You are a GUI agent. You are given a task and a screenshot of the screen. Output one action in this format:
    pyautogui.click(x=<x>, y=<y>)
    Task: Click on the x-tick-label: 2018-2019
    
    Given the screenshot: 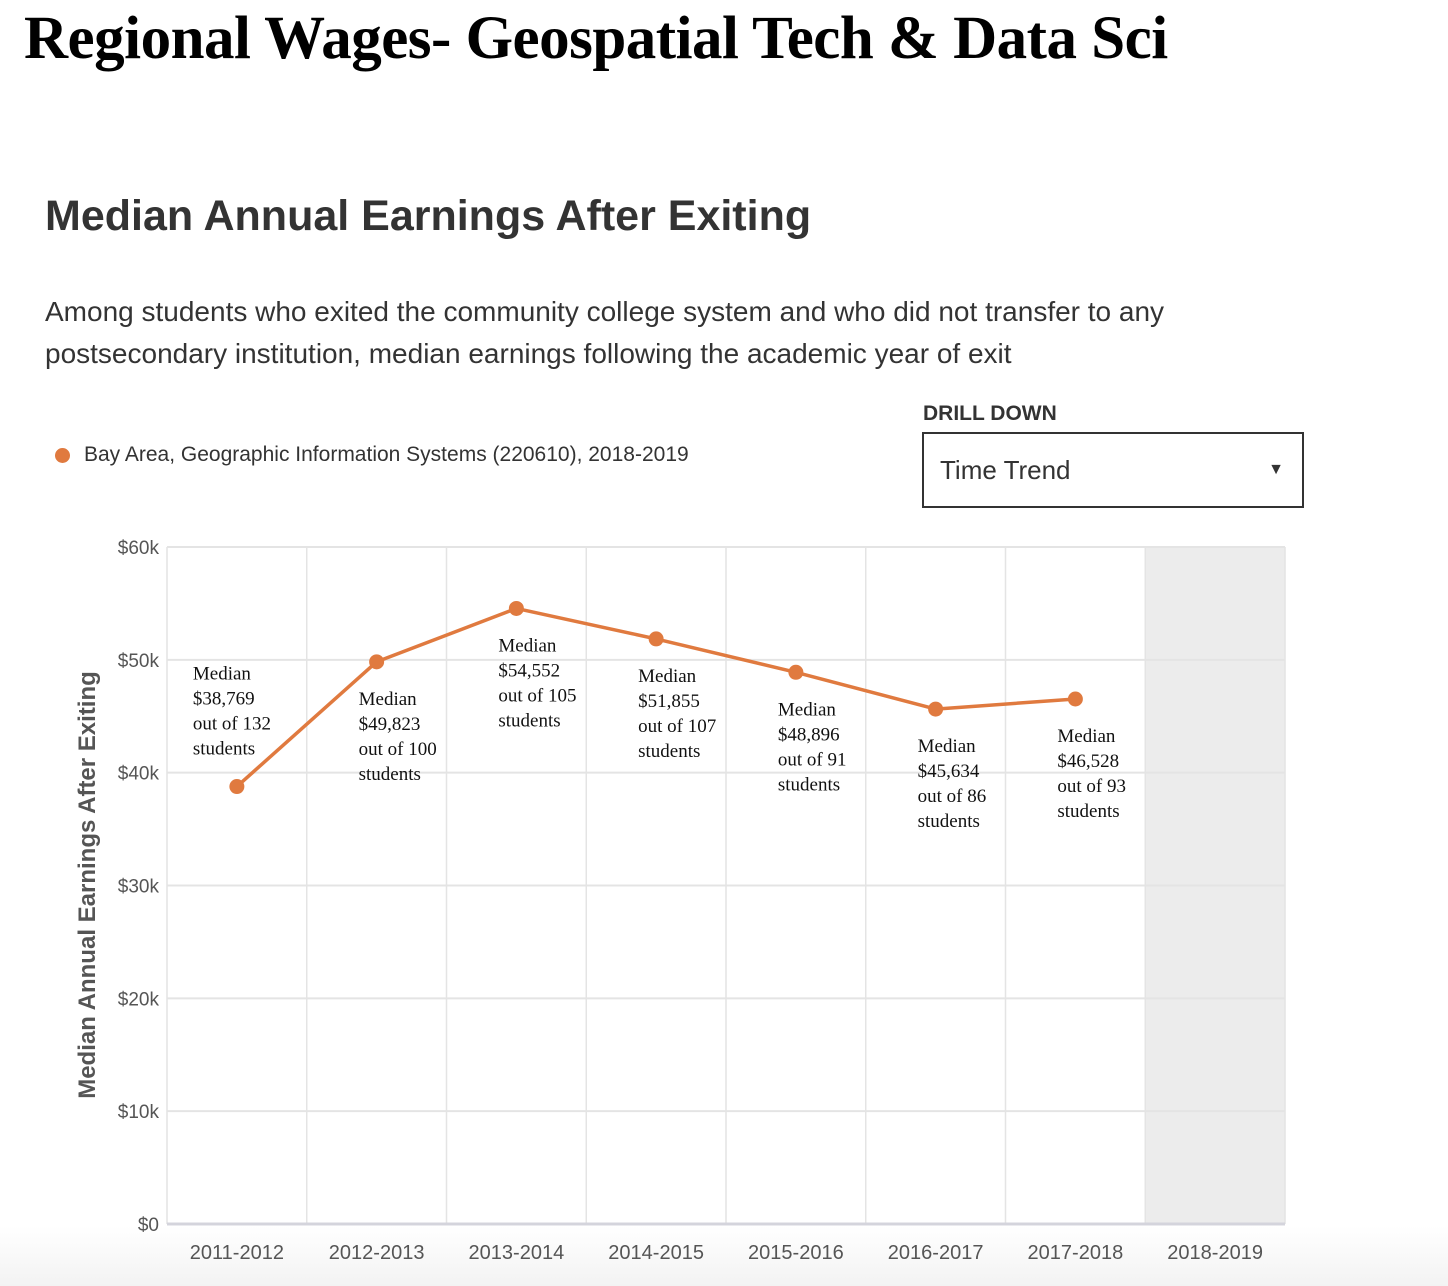 What is the action you would take?
    pyautogui.click(x=1215, y=1253)
    